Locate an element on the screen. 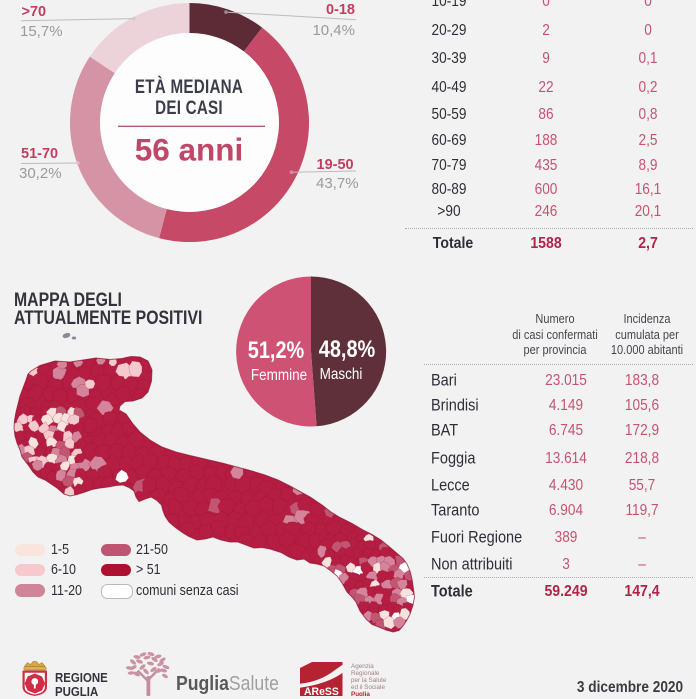  svg-text: Agenzia is located at coordinates (362, 666).